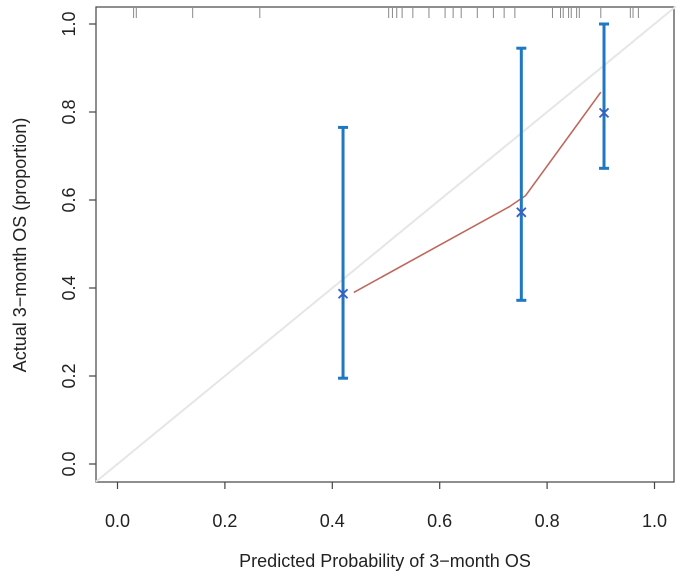 The width and height of the screenshot is (683, 583). Describe the element at coordinates (332, 521) in the screenshot. I see `x-tick-label: 0.4` at that location.